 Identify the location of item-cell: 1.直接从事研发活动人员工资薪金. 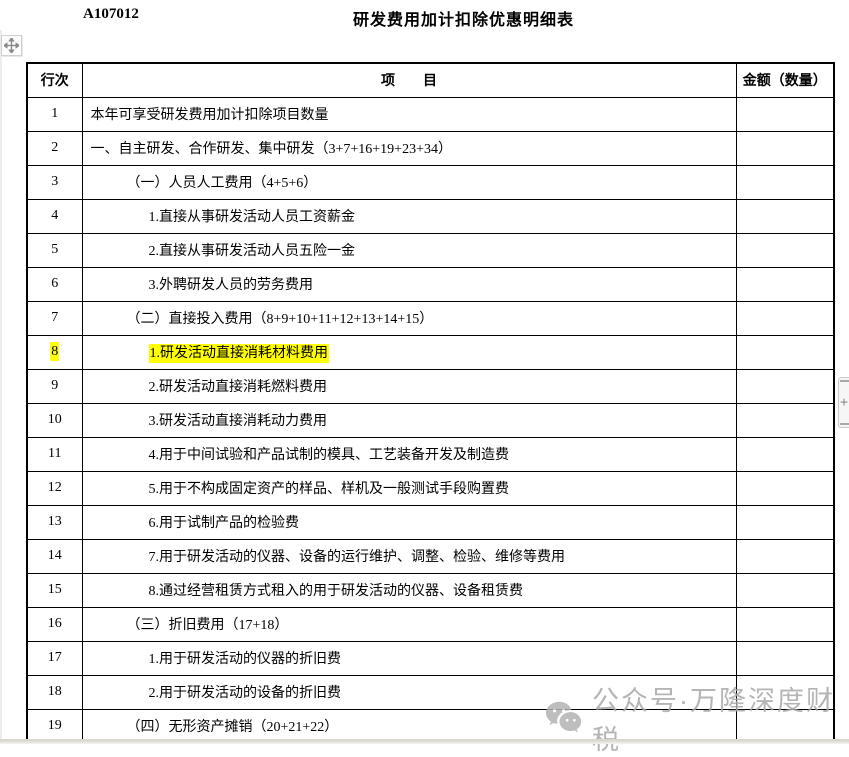
(409, 216).